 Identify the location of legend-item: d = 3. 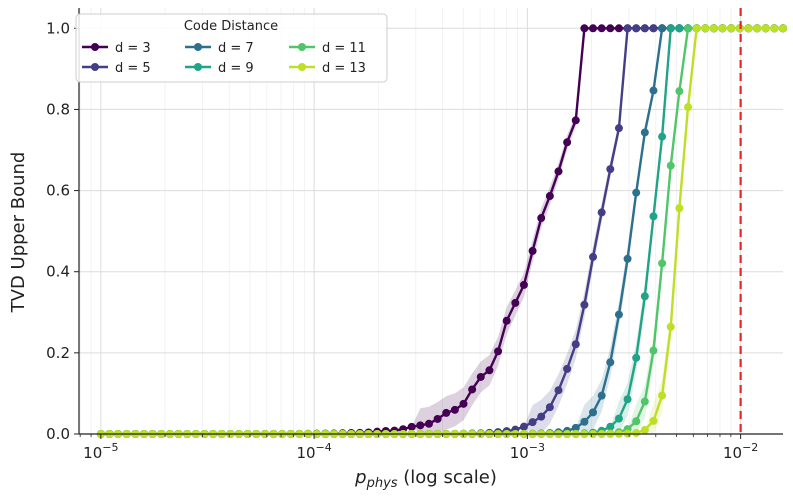
(116, 48).